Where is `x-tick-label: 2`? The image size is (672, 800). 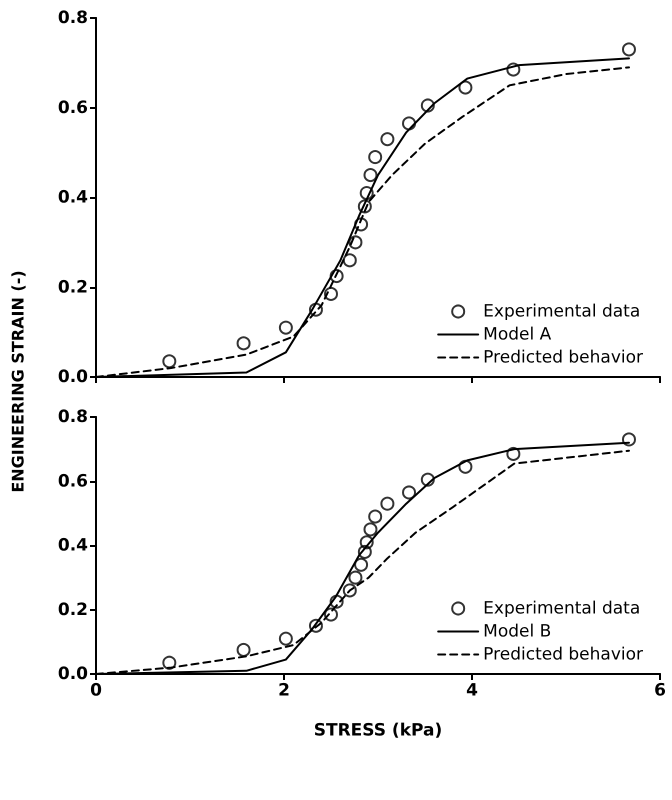
x-tick-label: 2 is located at coordinates (284, 690).